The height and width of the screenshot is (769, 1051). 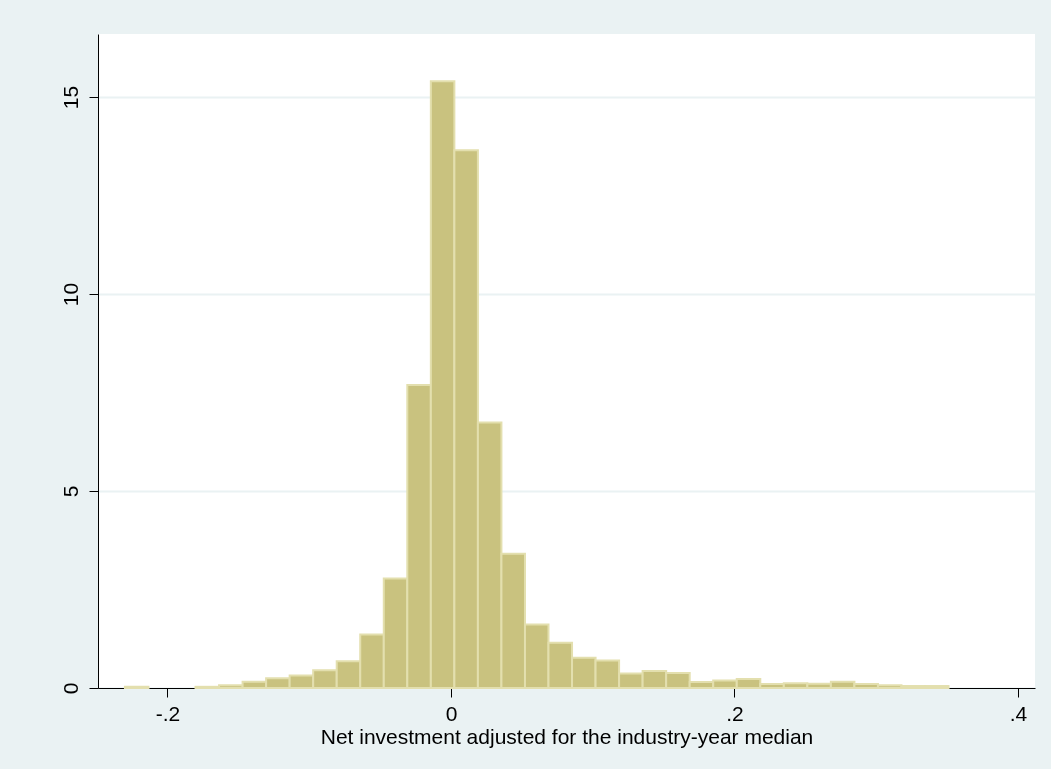 I want to click on x-tick-label: 0, so click(x=451, y=713).